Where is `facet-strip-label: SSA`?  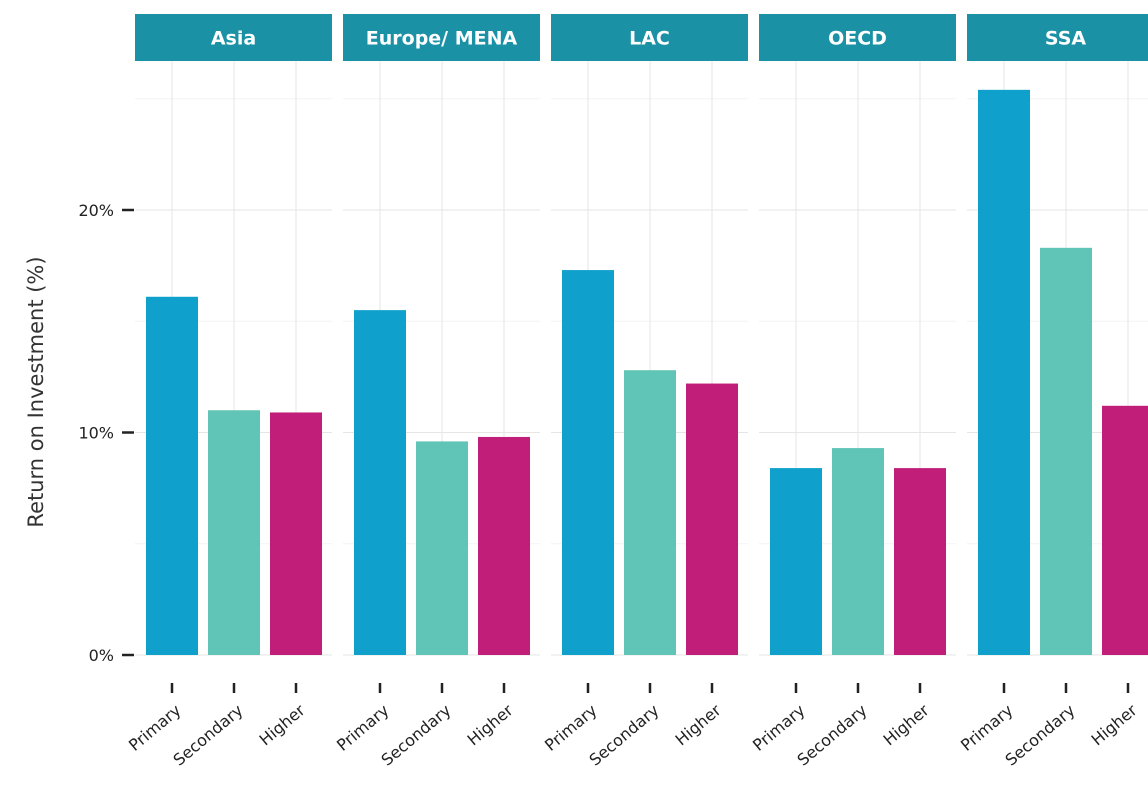 facet-strip-label: SSA is located at coordinates (1066, 39).